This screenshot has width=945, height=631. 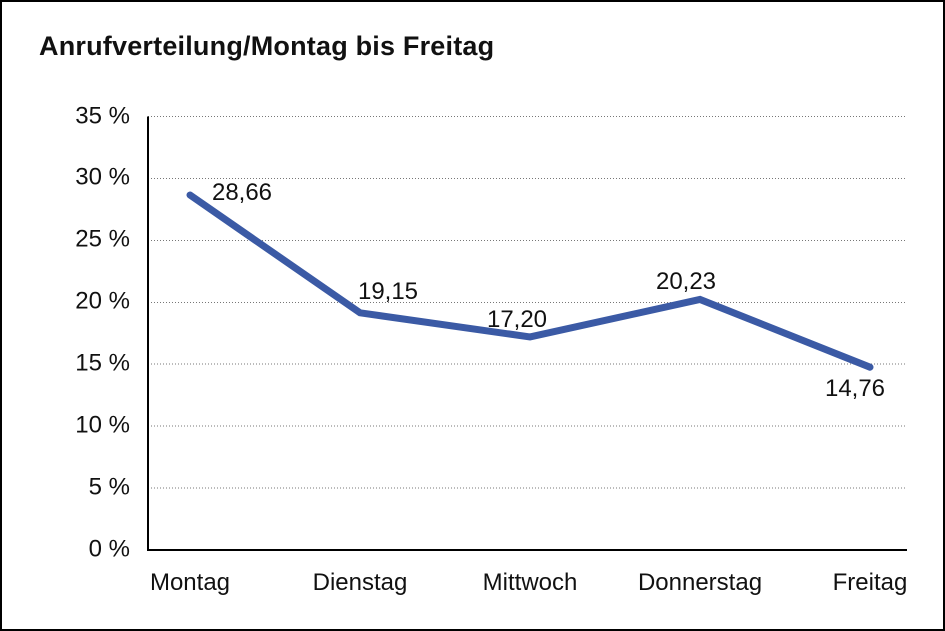 What do you see at coordinates (102, 363) in the screenshot?
I see `y-tick-label: 15 %` at bounding box center [102, 363].